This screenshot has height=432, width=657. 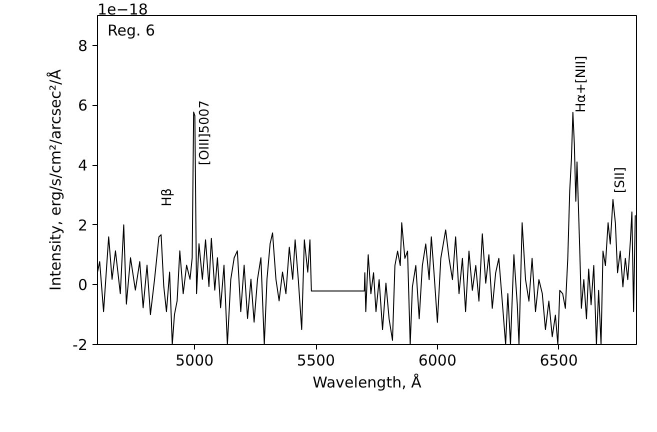 What do you see at coordinates (83, 225) in the screenshot?
I see `y-tick-label: 2` at bounding box center [83, 225].